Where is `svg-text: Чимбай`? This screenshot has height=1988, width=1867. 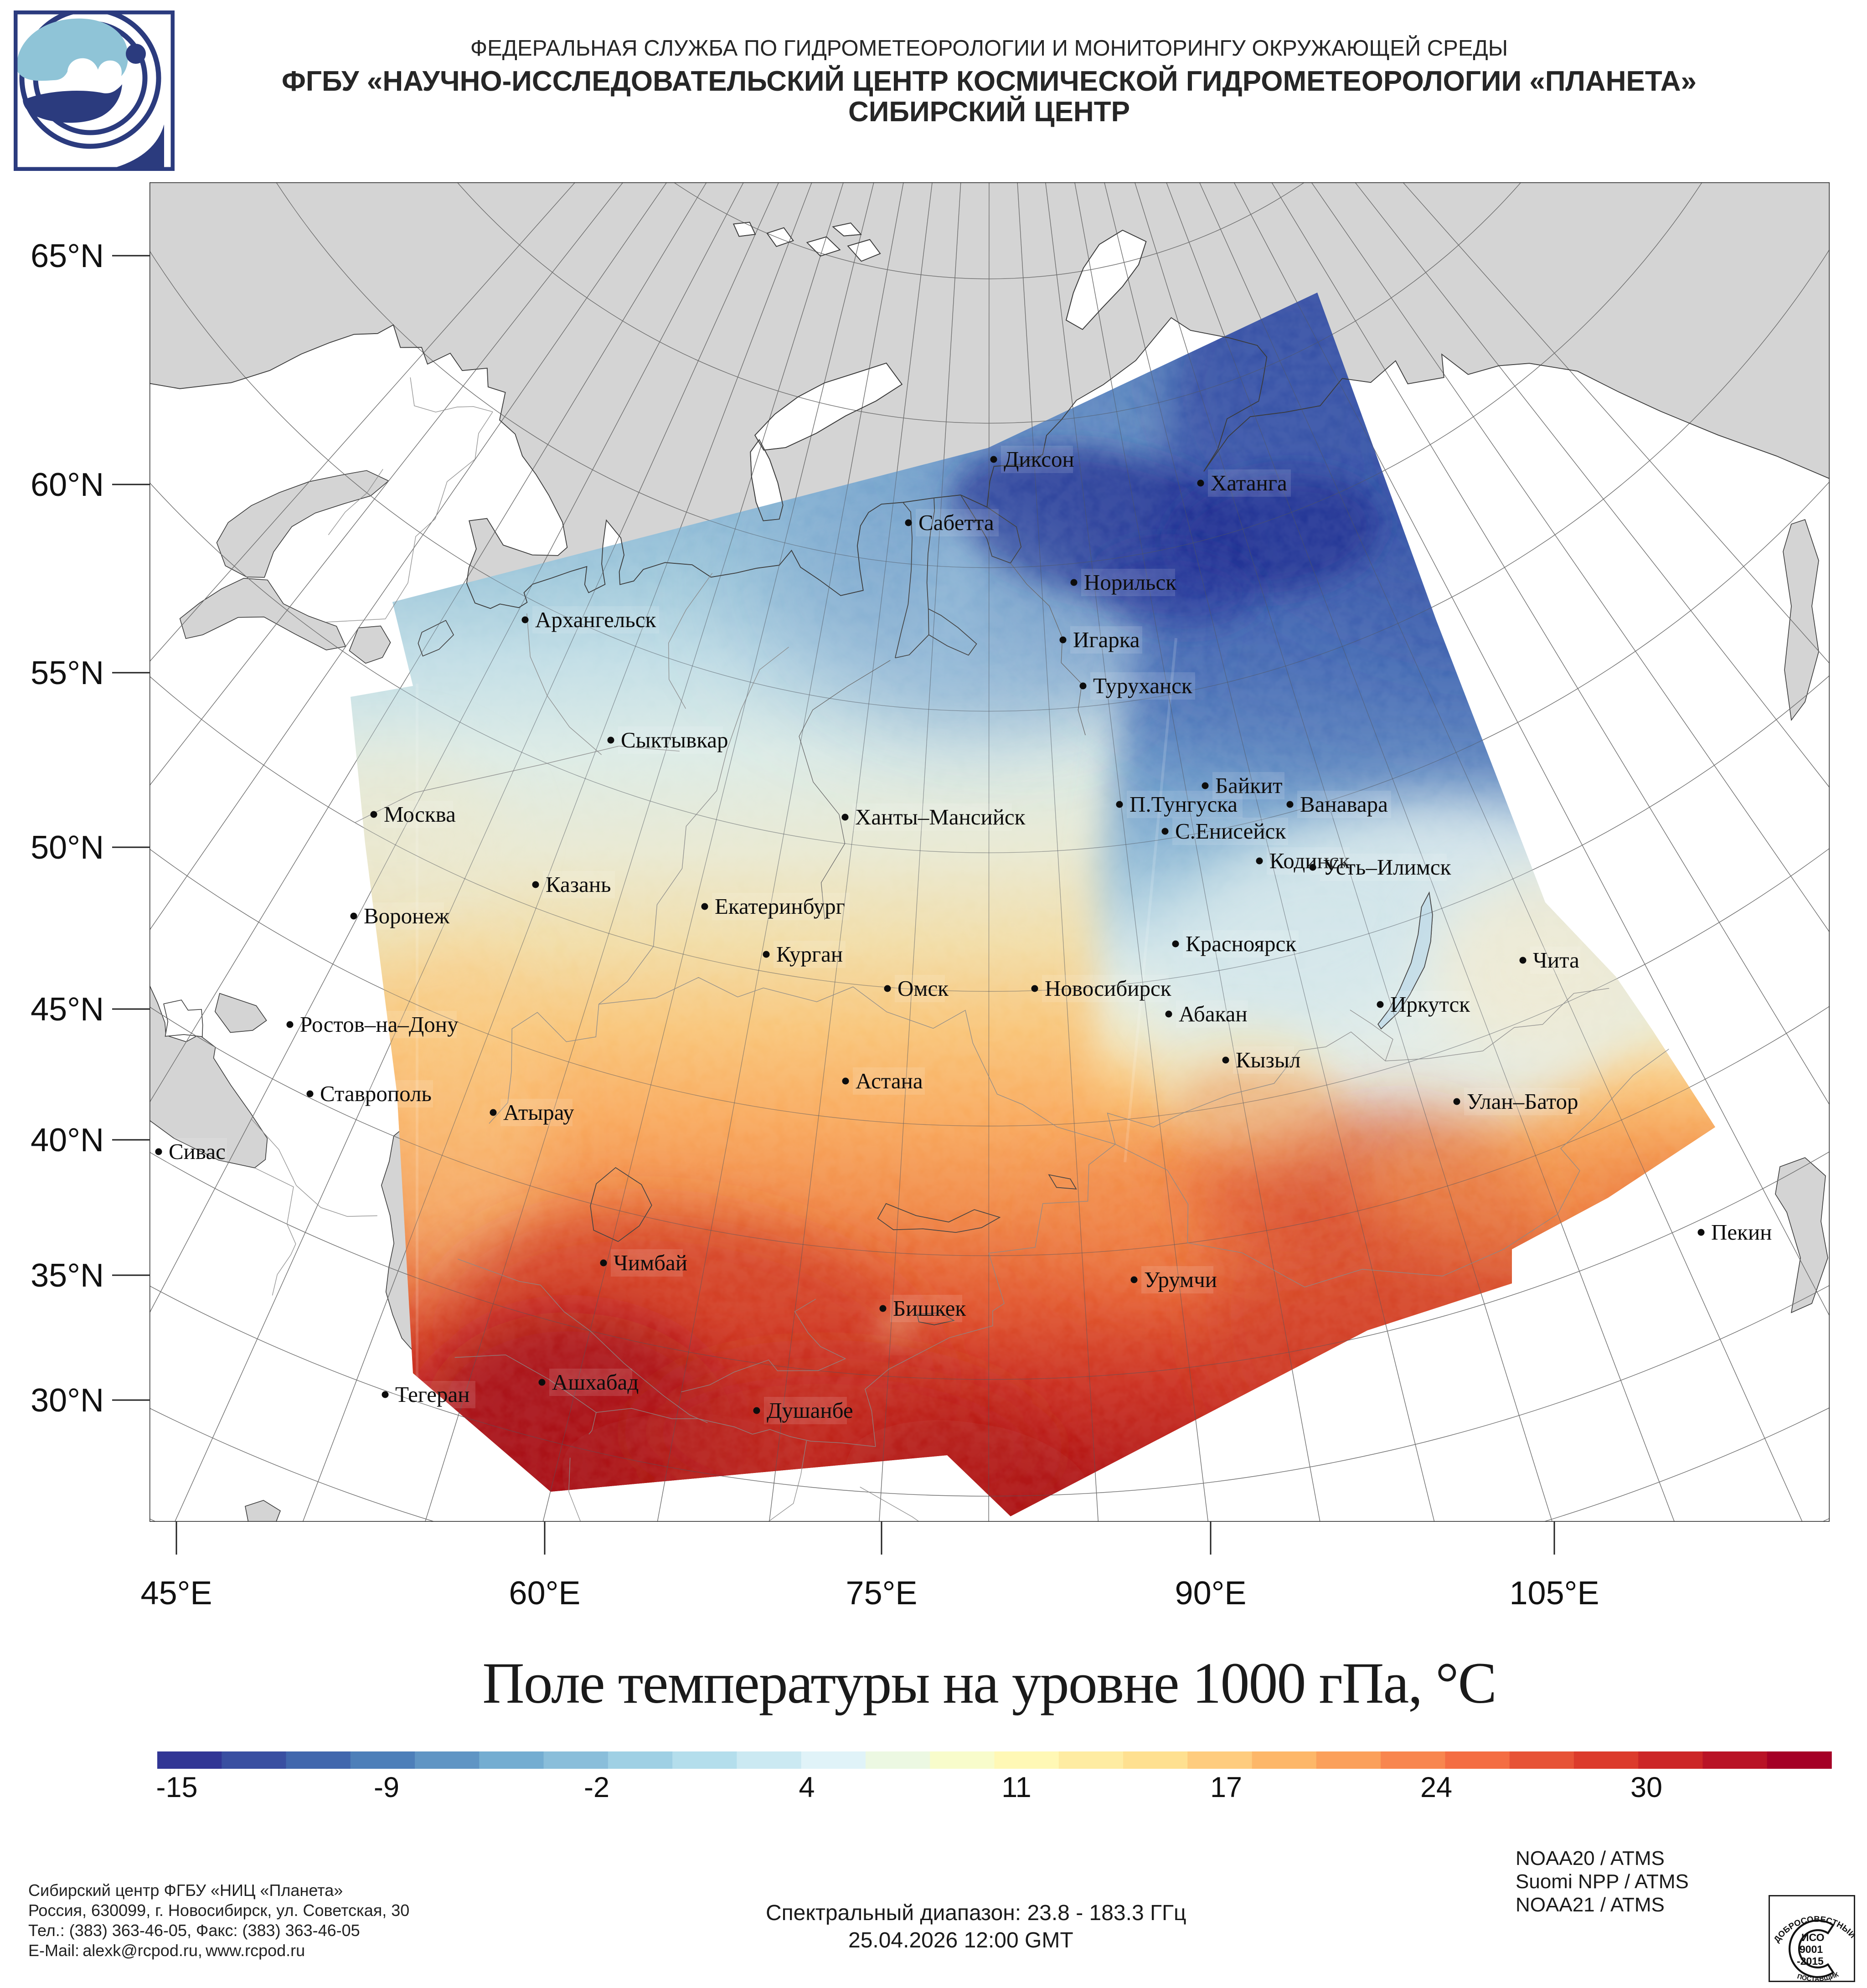 svg-text: Чимбай is located at coordinates (650, 1262).